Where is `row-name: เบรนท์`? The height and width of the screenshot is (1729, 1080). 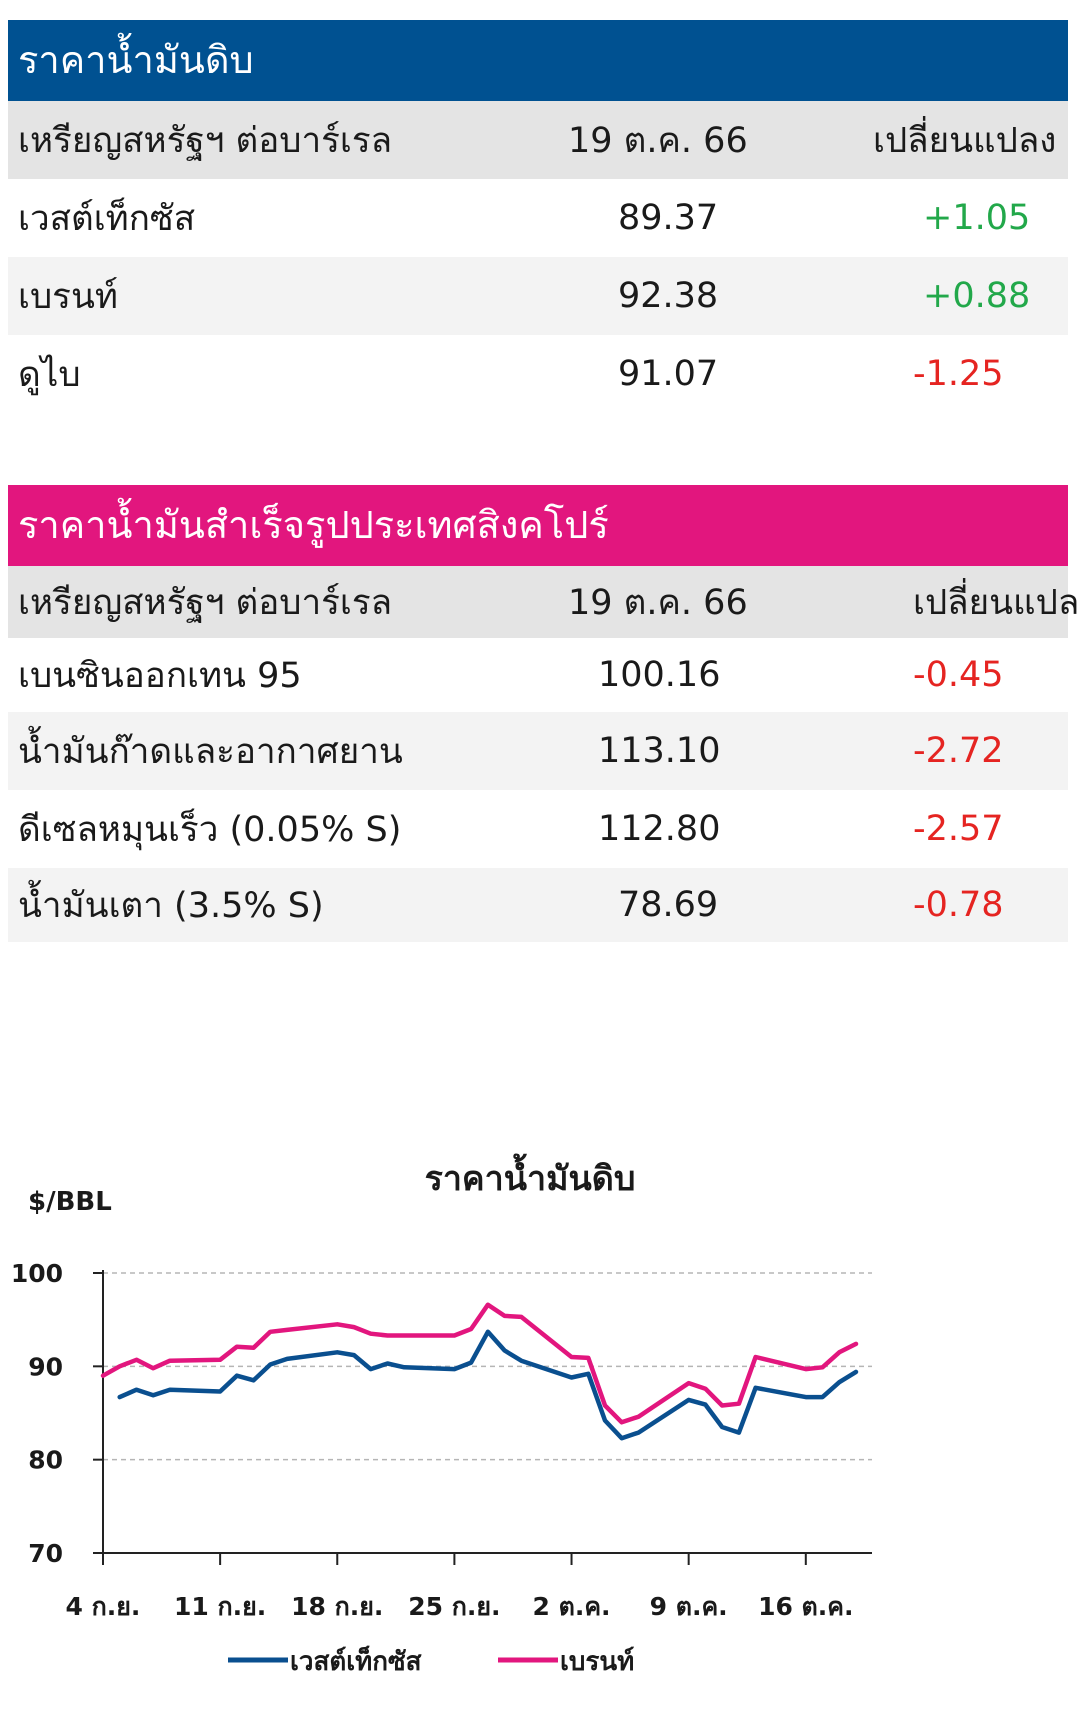
row-name: เบรนท์ is located at coordinates (68, 296).